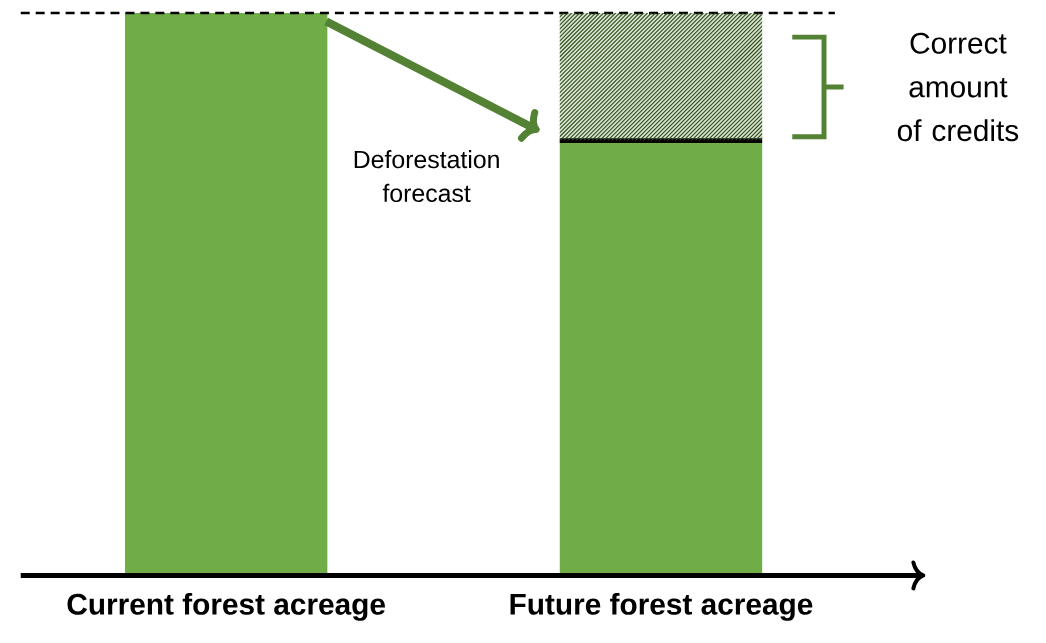  I want to click on x-tick-label: Future forest acreage, so click(661, 606).